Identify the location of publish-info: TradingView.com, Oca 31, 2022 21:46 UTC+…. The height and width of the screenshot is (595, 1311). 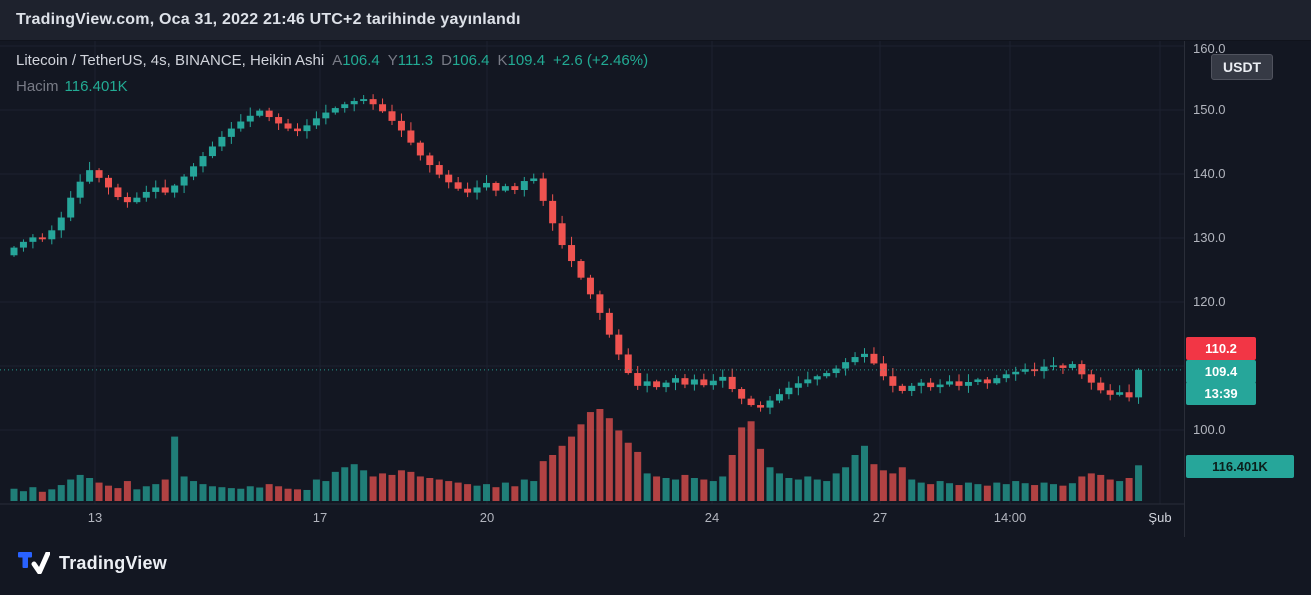
(268, 19).